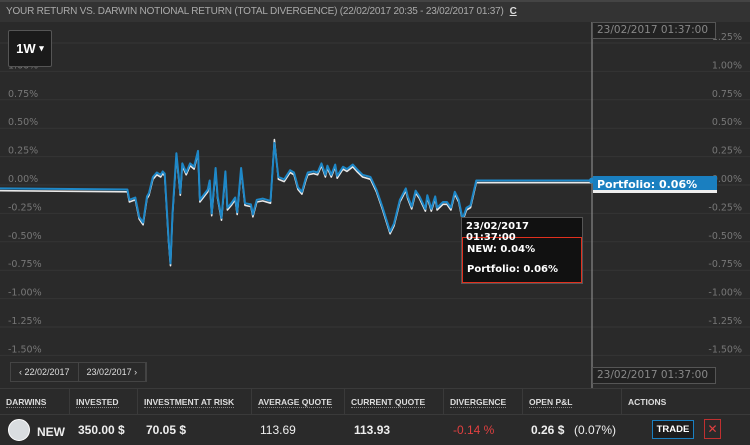 This screenshot has width=750, height=445. I want to click on y-tick-label-right: 0.00%, so click(727, 179).